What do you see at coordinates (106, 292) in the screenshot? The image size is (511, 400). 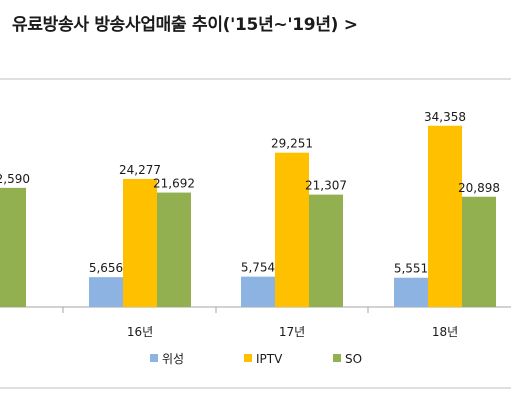 I see `bar-위성-16년` at bounding box center [106, 292].